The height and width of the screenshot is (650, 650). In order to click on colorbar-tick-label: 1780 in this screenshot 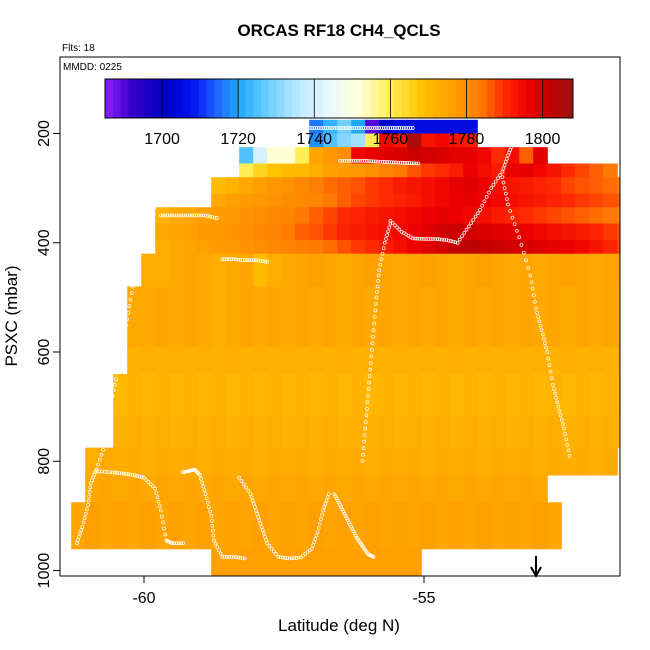, I will do `click(467, 139)`.